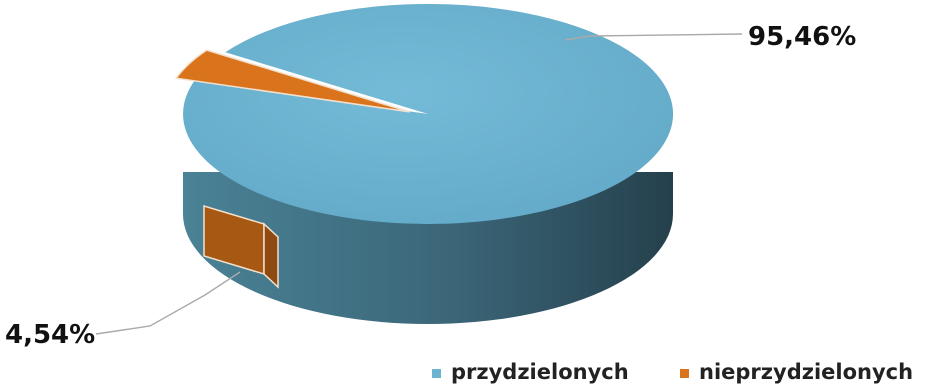 Image resolution: width=928 pixels, height=387 pixels. Describe the element at coordinates (292, 81) in the screenshot. I see `pie-slice-nieprzydzielonych` at that location.